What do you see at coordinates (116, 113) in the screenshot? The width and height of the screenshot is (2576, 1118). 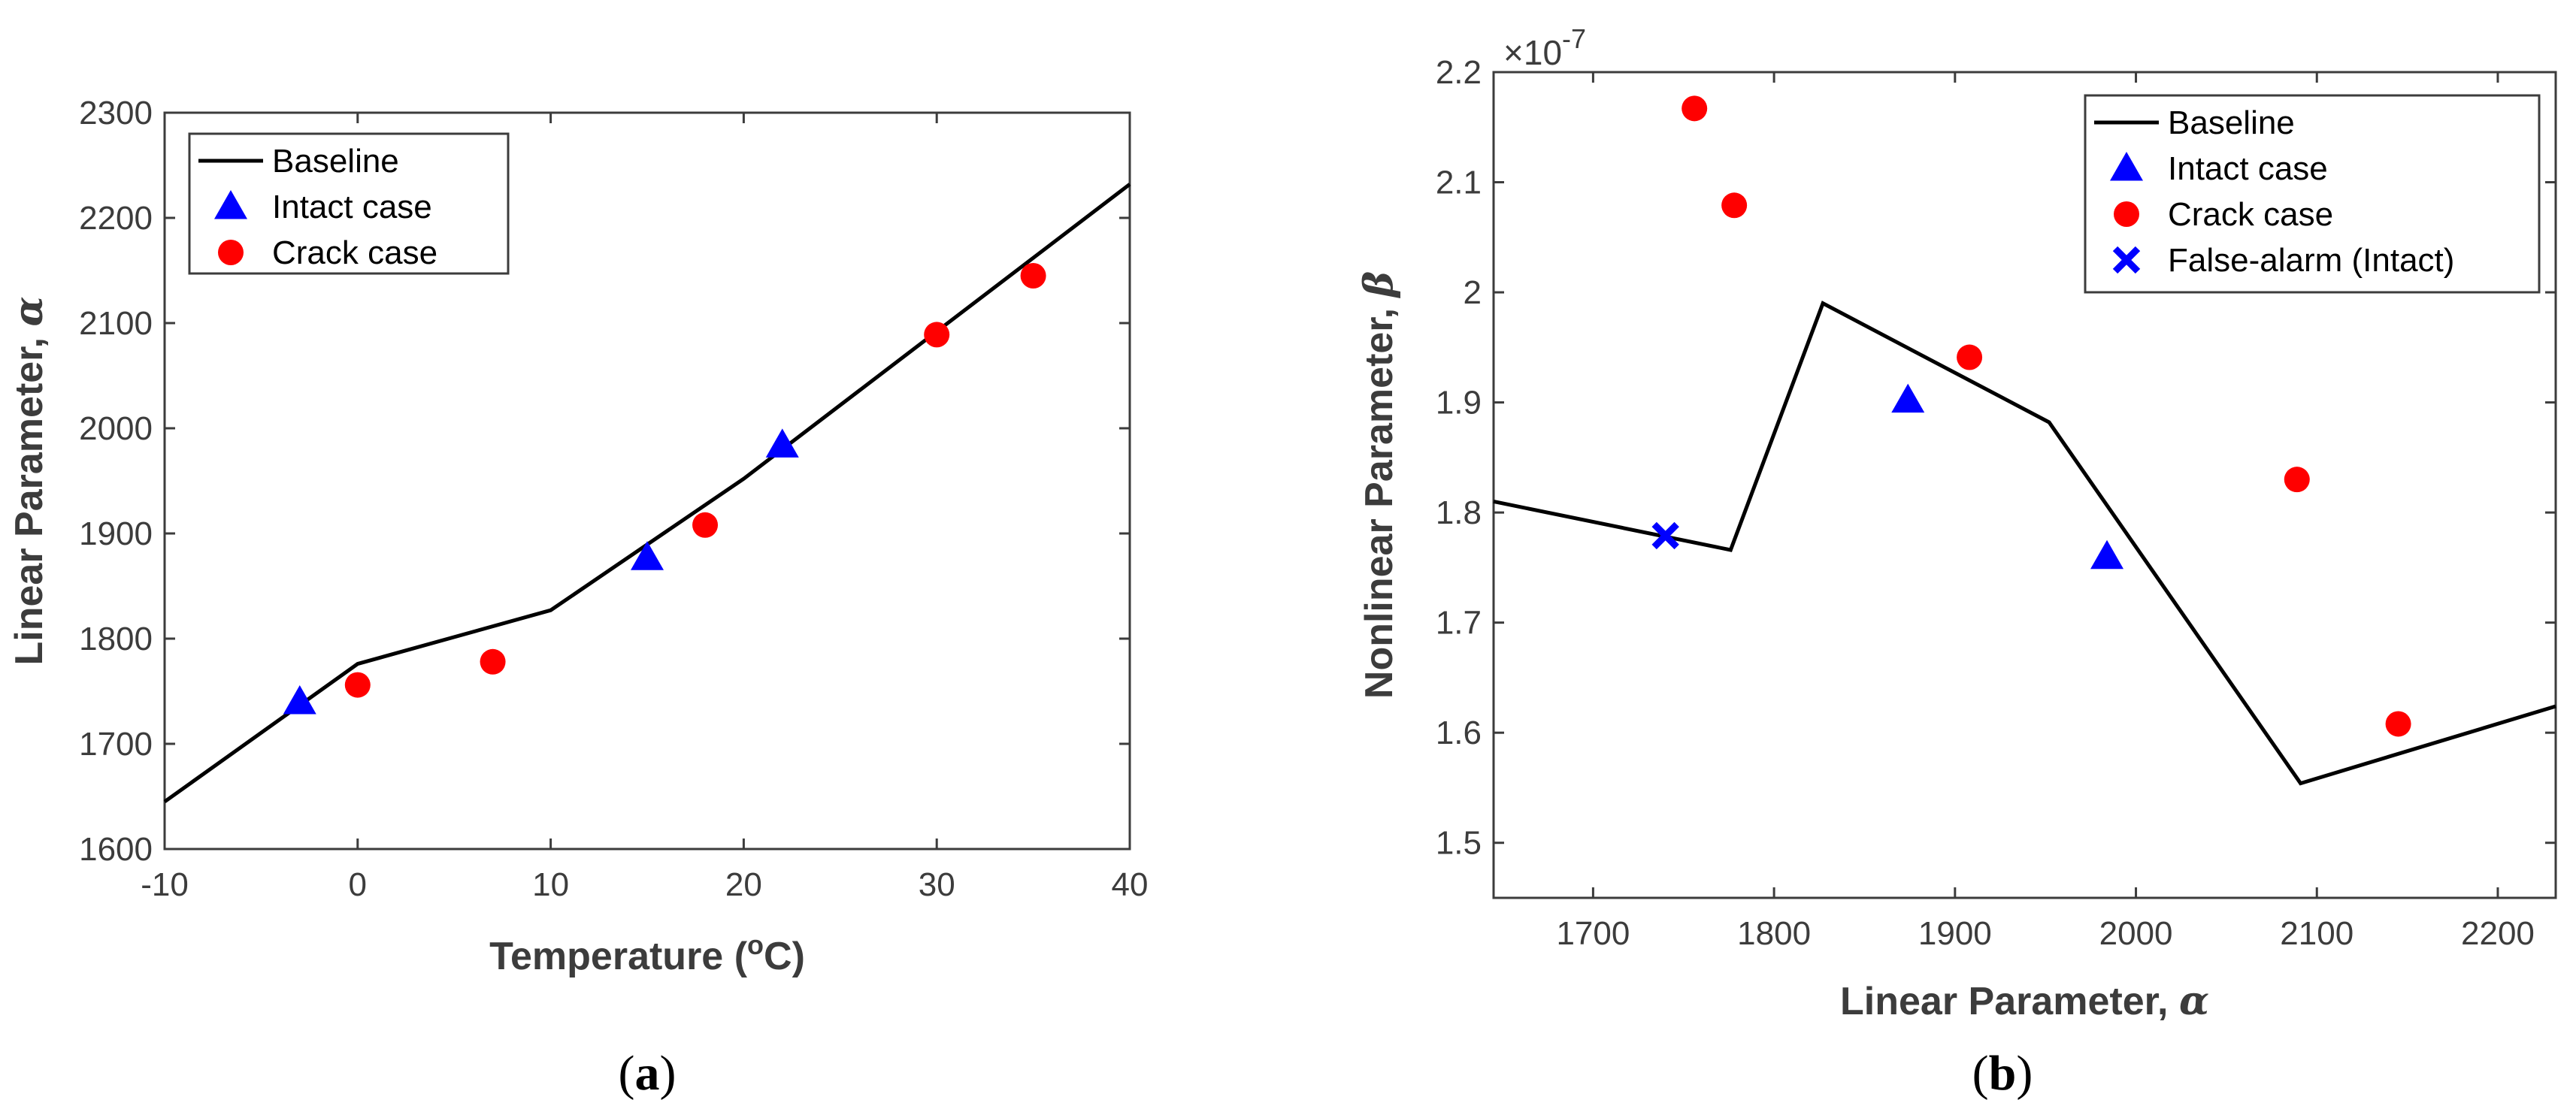 I see `y-tick-label-a: 2300` at bounding box center [116, 113].